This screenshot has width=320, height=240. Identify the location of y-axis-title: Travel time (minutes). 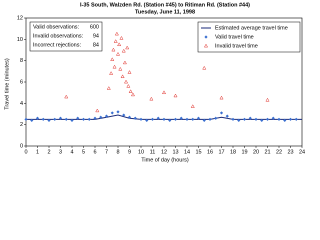
(7, 84).